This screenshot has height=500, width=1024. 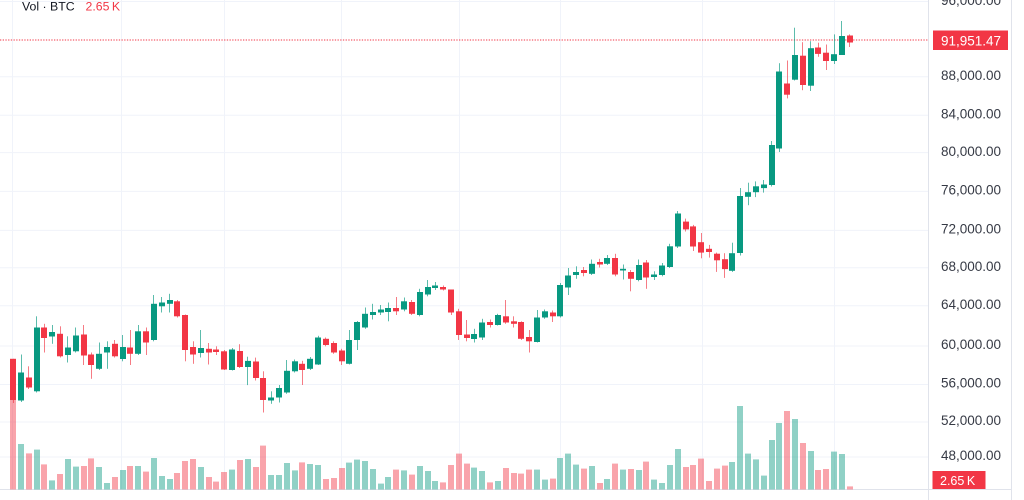 What do you see at coordinates (48, 7) in the screenshot?
I see `svg-text: Vol · BTC` at bounding box center [48, 7].